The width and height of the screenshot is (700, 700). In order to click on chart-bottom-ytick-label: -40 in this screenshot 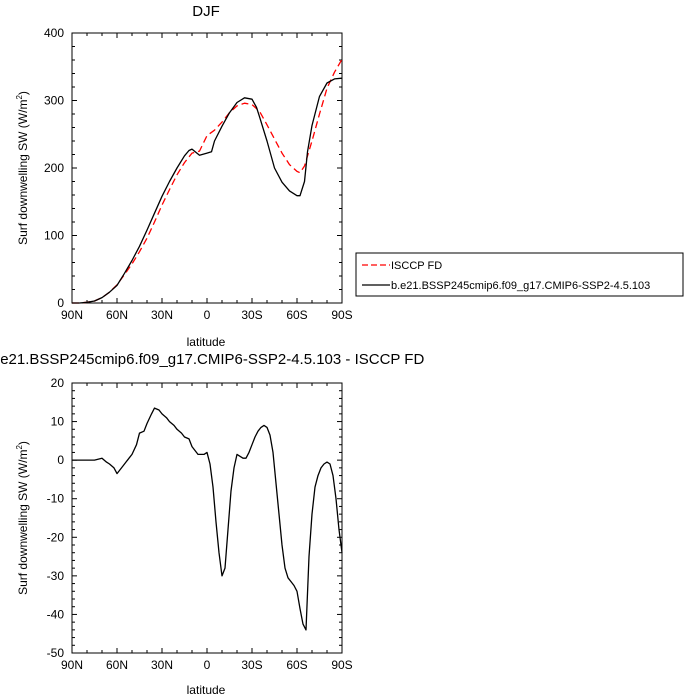, I will do `click(56, 614)`.